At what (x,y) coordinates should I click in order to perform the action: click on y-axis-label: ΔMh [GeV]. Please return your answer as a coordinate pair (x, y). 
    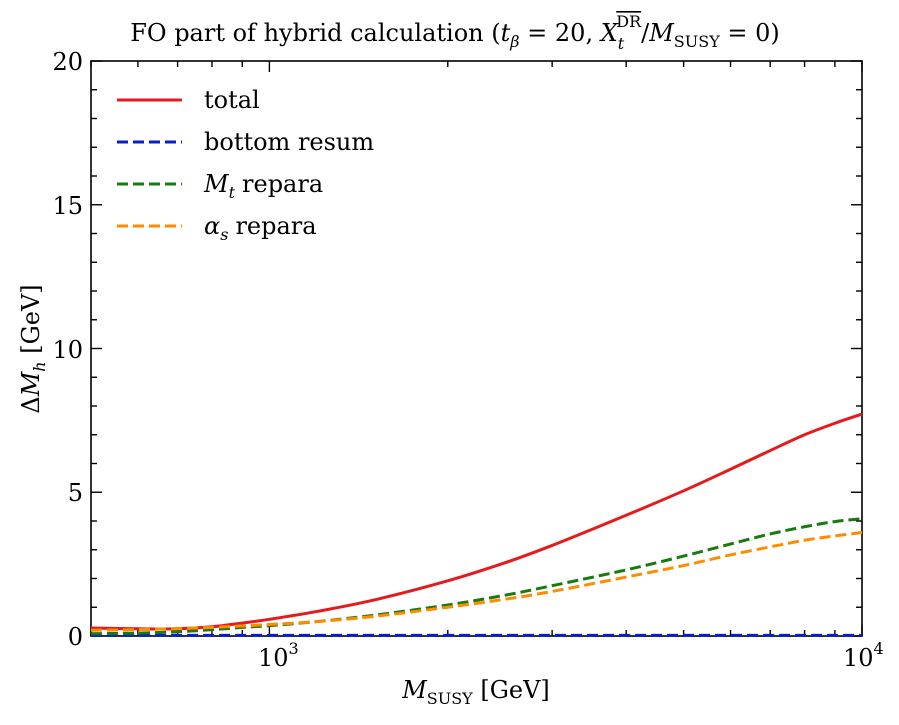
    Looking at the image, I should click on (33, 348).